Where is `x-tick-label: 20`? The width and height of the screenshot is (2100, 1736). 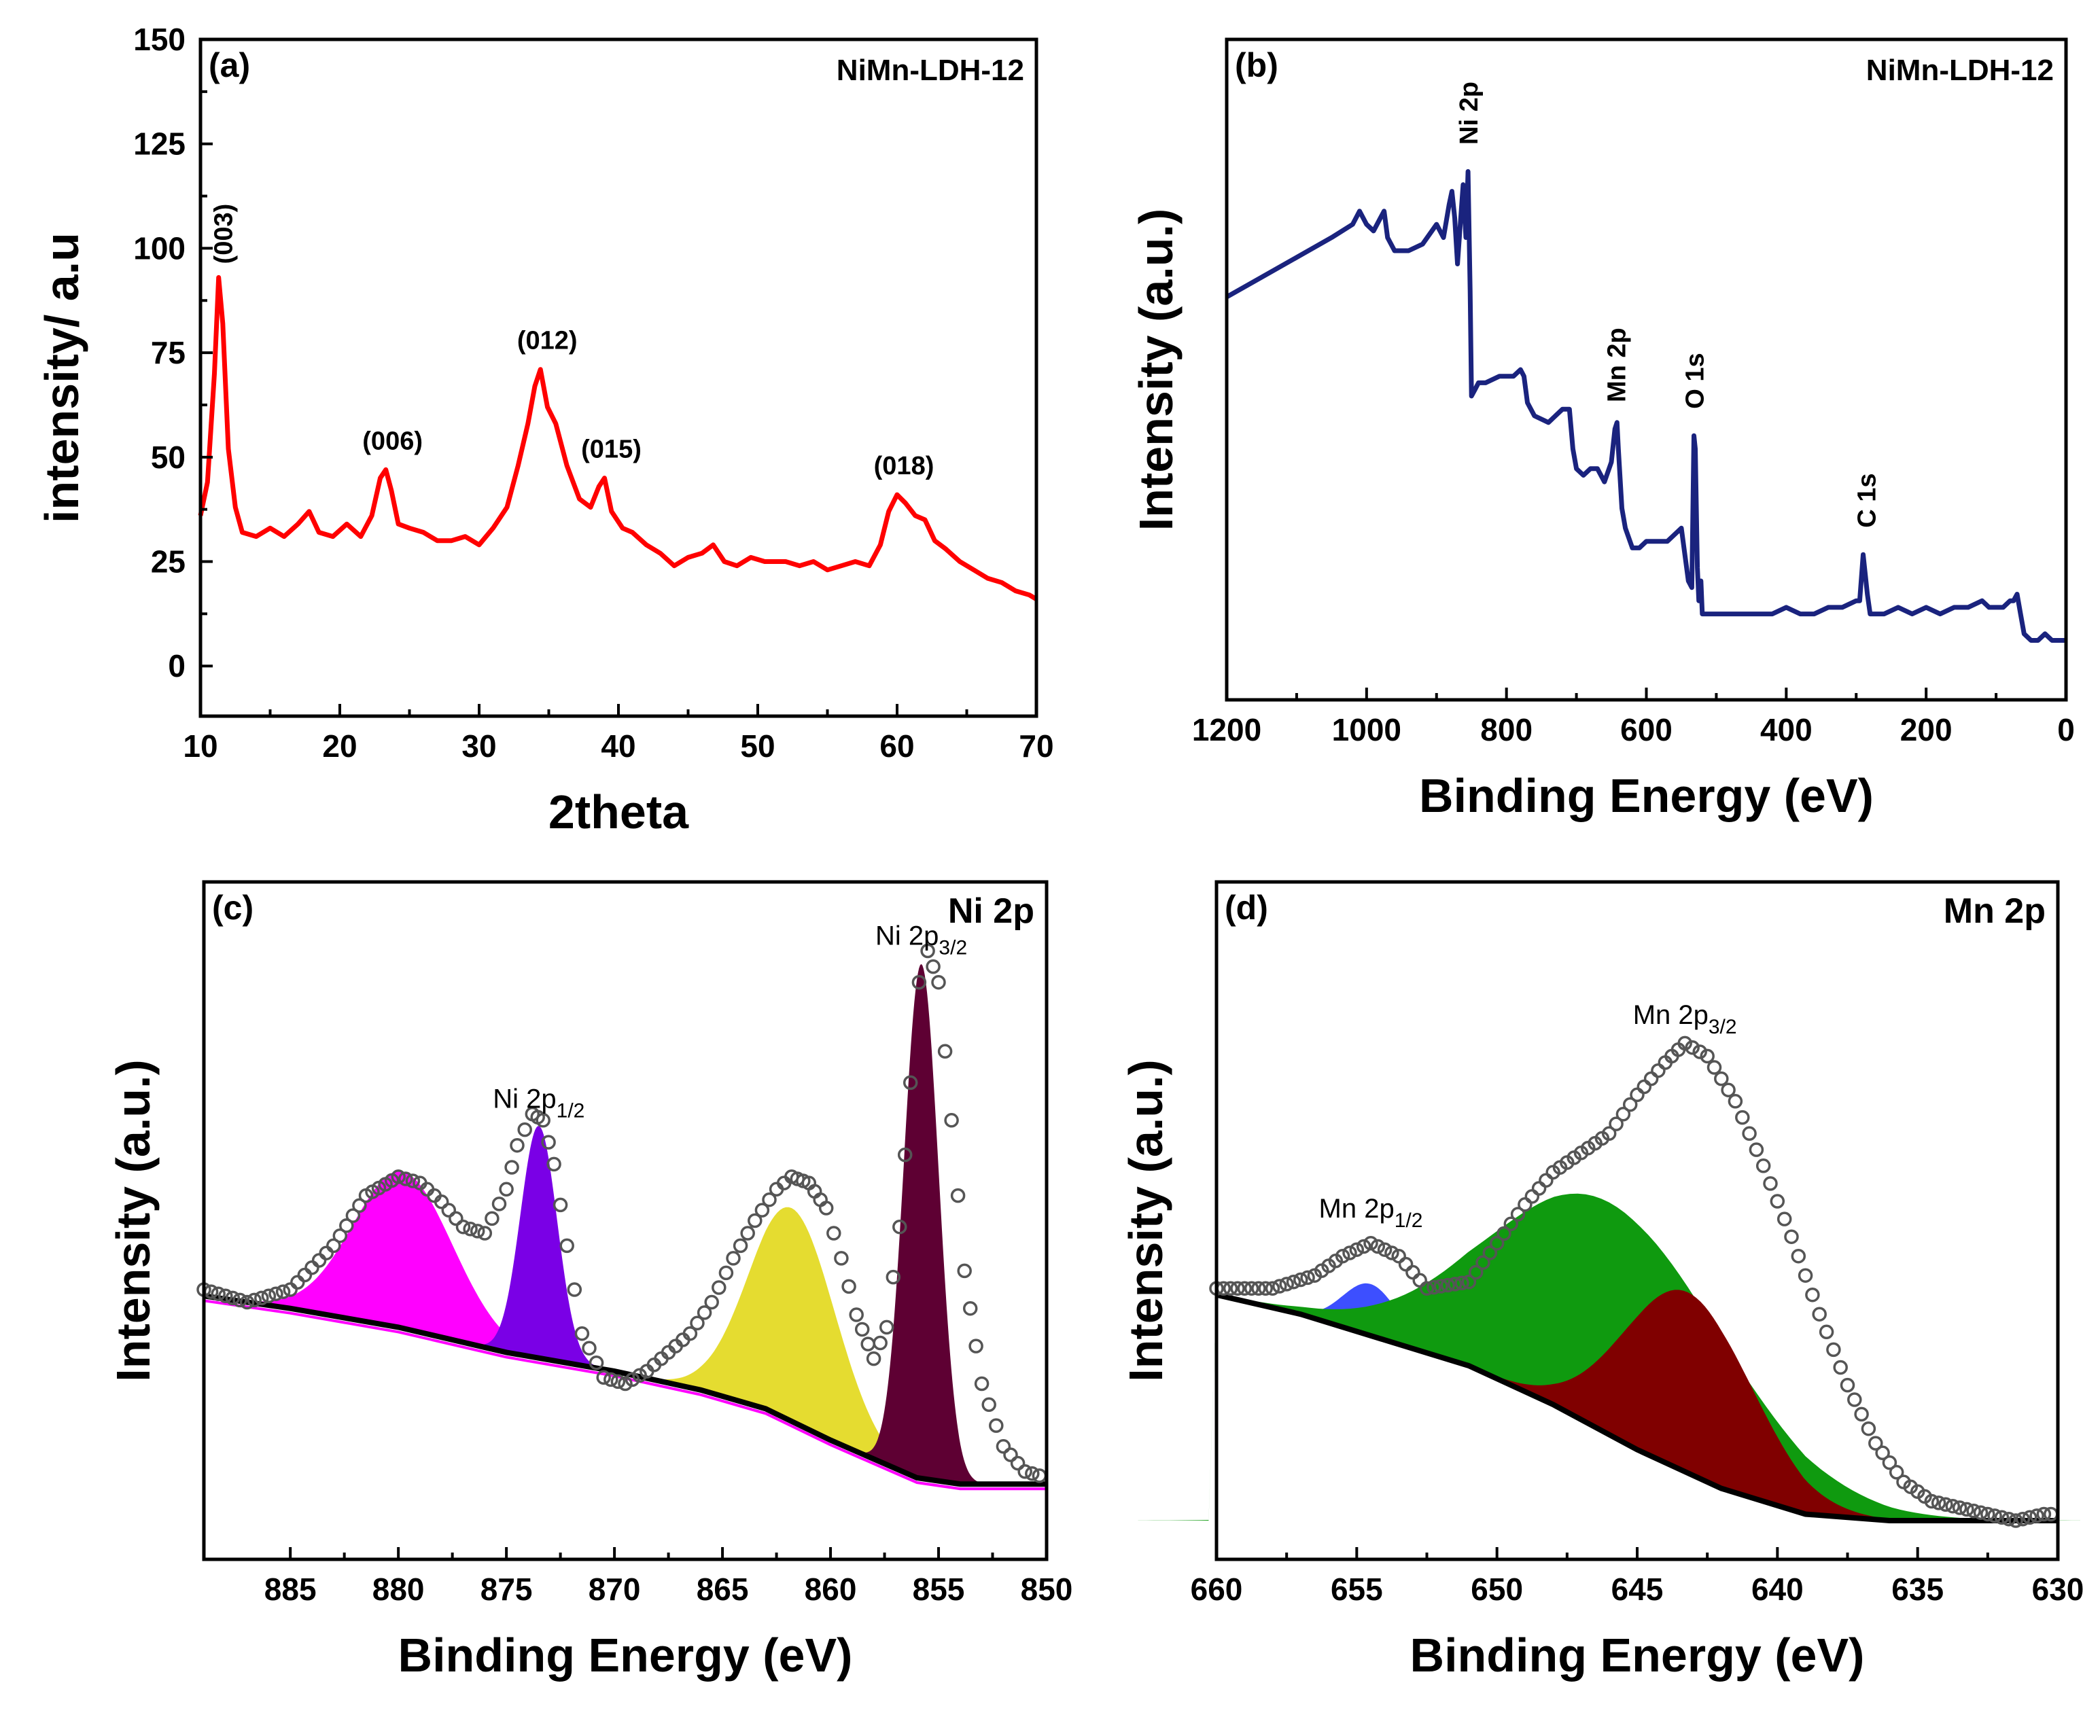 x-tick-label: 20 is located at coordinates (339, 746).